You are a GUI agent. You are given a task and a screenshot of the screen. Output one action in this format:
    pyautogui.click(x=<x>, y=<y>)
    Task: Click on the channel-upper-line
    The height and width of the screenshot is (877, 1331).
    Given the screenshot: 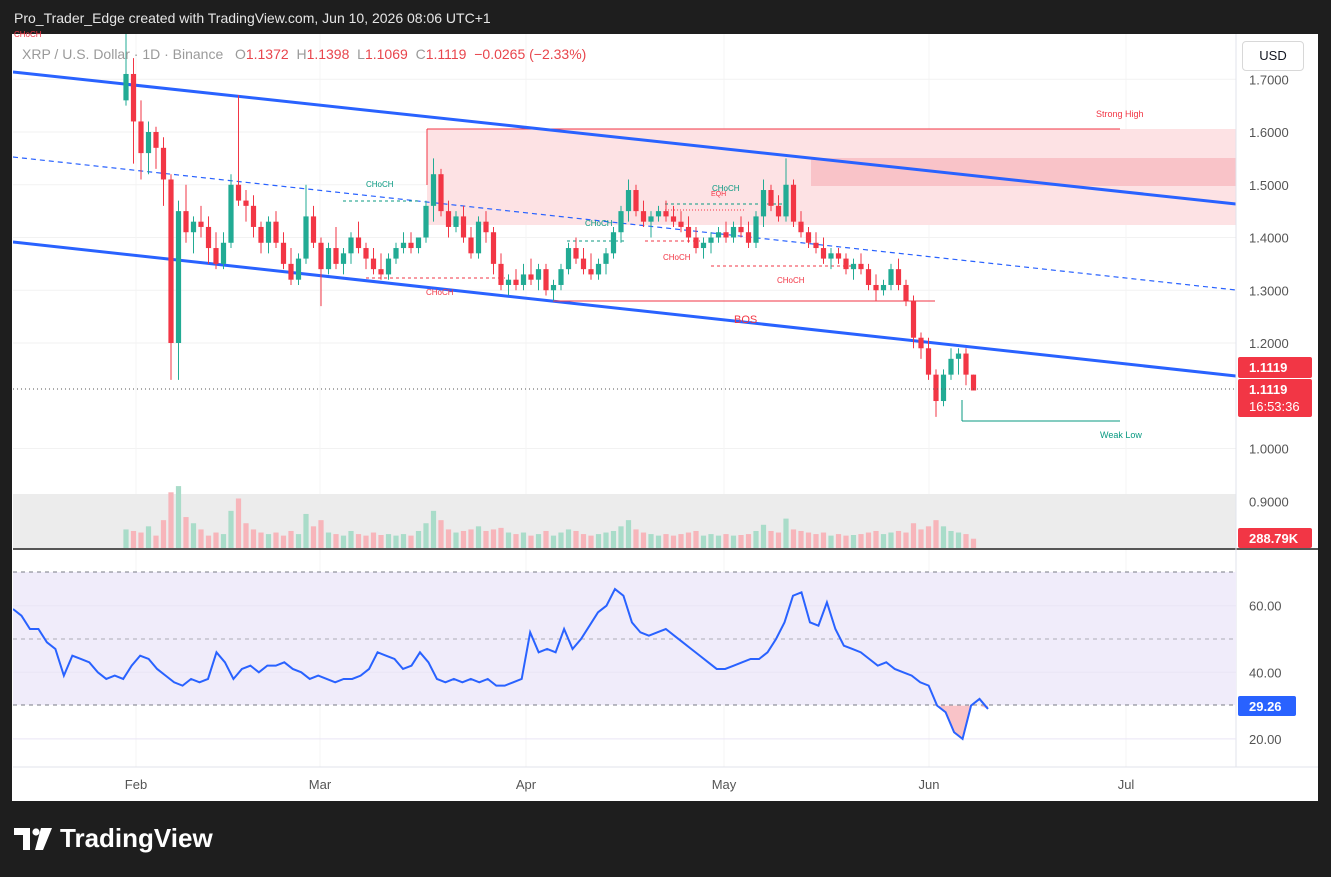 What is the action you would take?
    pyautogui.click(x=624, y=138)
    